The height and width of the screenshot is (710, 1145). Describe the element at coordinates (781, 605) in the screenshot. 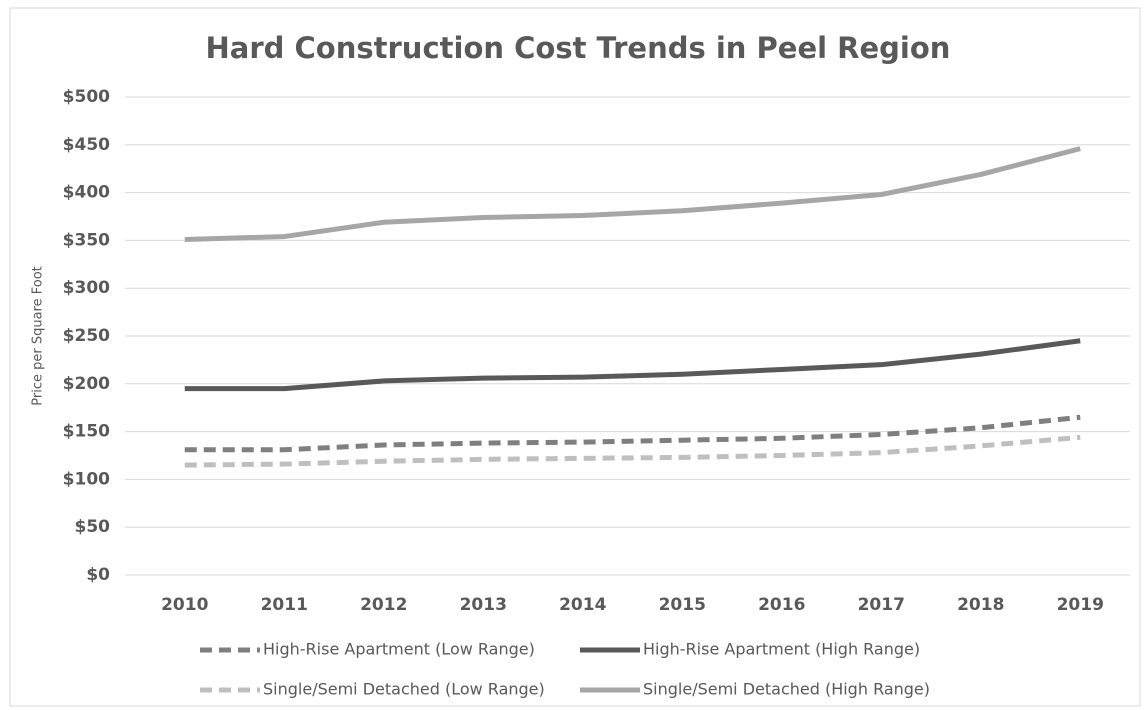

I see `x-tick-label: 2016` at that location.